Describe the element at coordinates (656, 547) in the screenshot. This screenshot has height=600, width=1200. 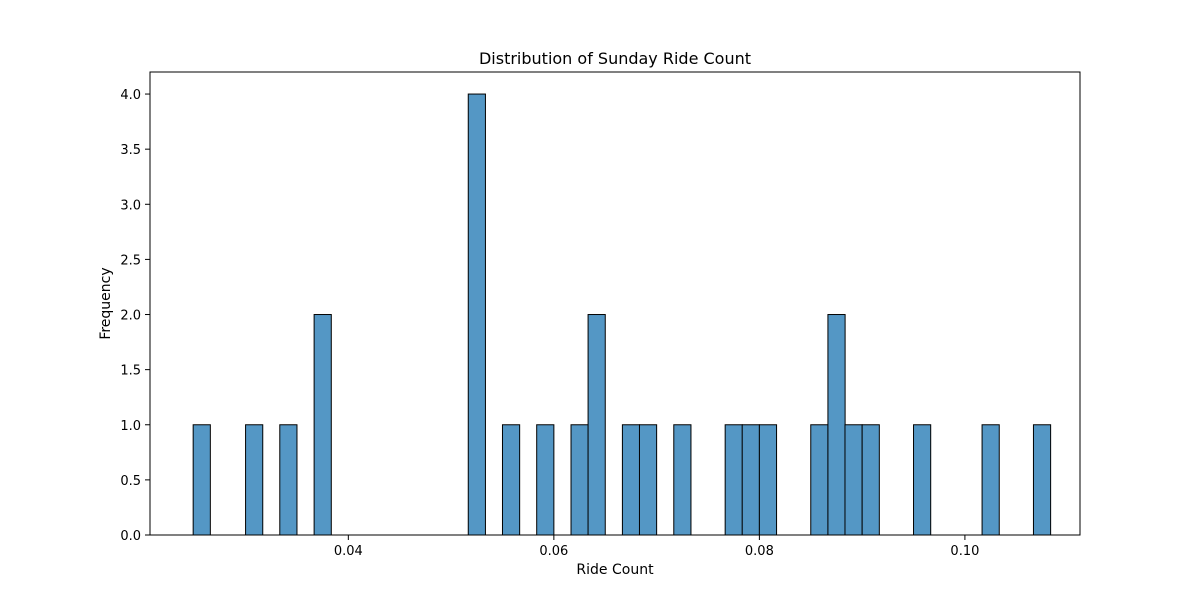
I see `x-axis: 0.04 0.06 0.08 0.10` at that location.